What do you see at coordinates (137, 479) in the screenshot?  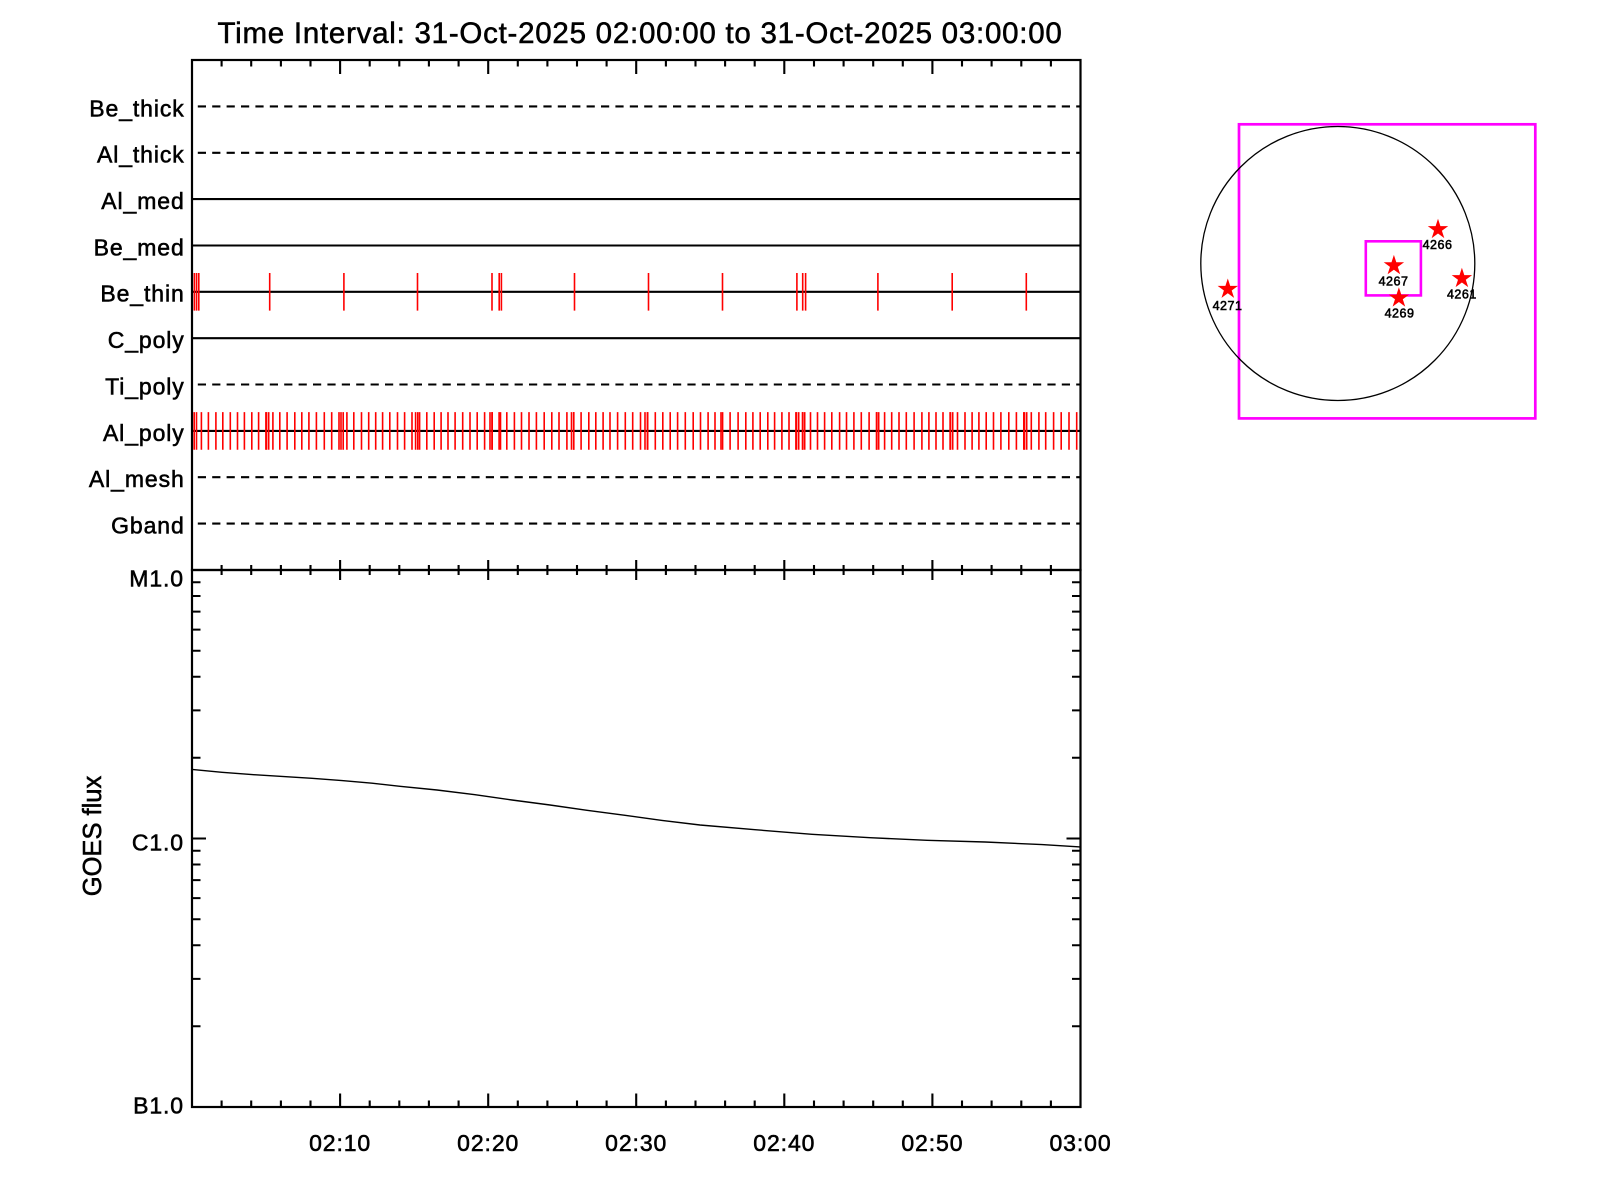 I see `svg-text: Al_mesh` at bounding box center [137, 479].